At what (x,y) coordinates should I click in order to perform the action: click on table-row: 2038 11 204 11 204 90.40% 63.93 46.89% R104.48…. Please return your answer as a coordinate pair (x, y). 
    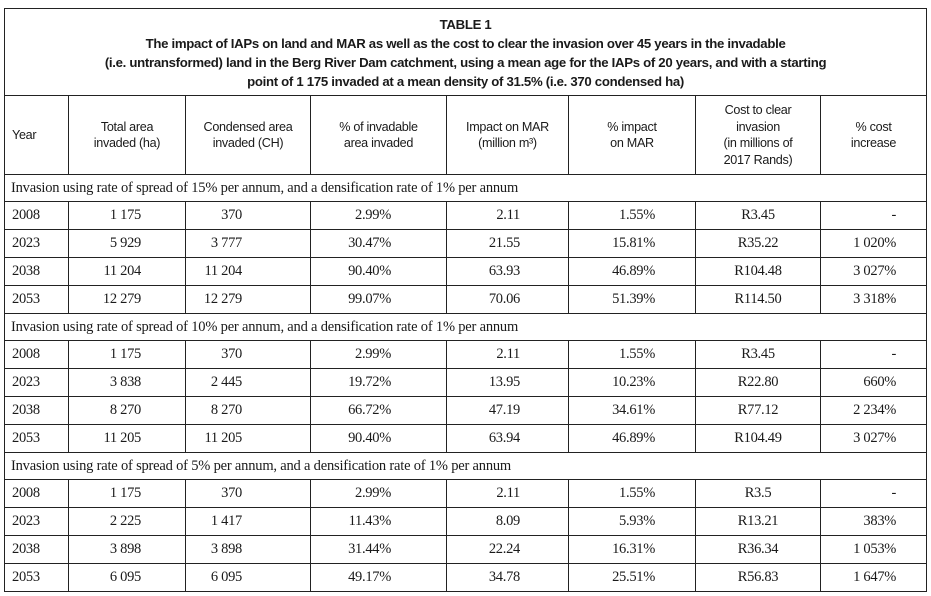
    Looking at the image, I should click on (466, 271).